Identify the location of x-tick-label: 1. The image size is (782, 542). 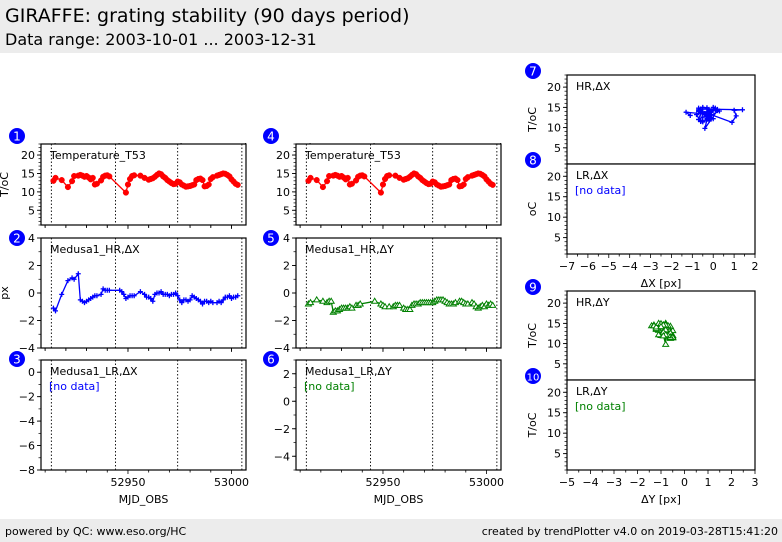
(708, 482).